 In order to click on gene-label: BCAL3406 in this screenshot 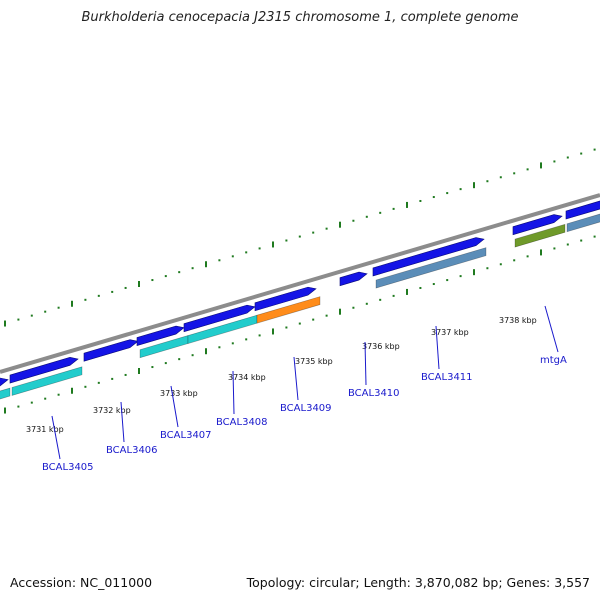, I will do `click(132, 450)`.